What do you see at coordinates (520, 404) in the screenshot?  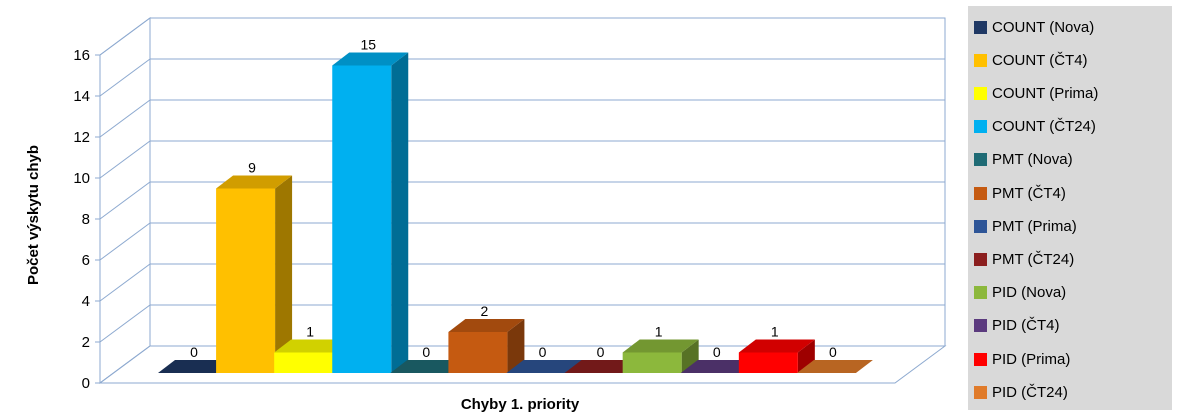 I see `x-axis-title: Chyby 1. priority` at bounding box center [520, 404].